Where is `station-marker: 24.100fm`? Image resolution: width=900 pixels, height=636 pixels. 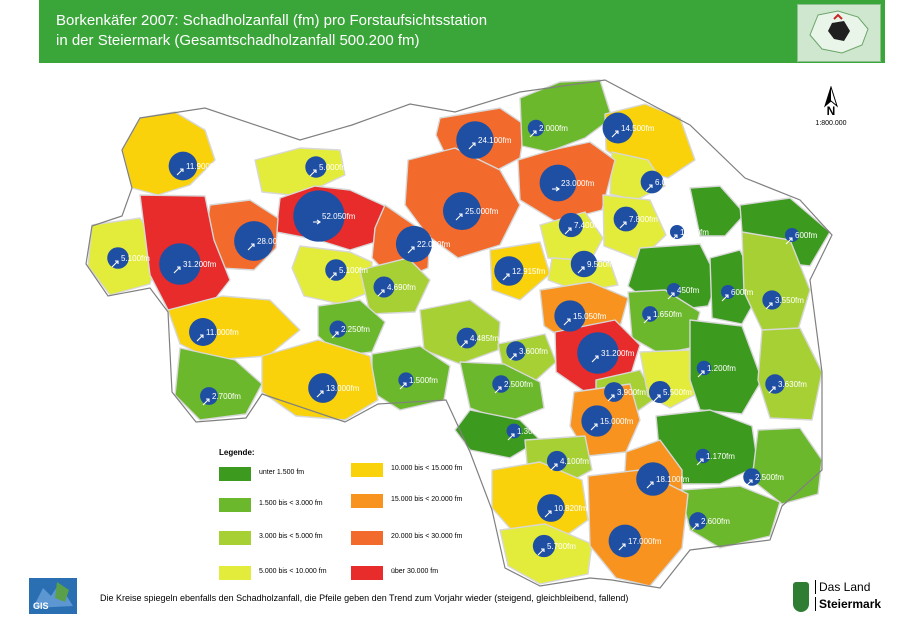 station-marker: 24.100fm is located at coordinates (484, 140).